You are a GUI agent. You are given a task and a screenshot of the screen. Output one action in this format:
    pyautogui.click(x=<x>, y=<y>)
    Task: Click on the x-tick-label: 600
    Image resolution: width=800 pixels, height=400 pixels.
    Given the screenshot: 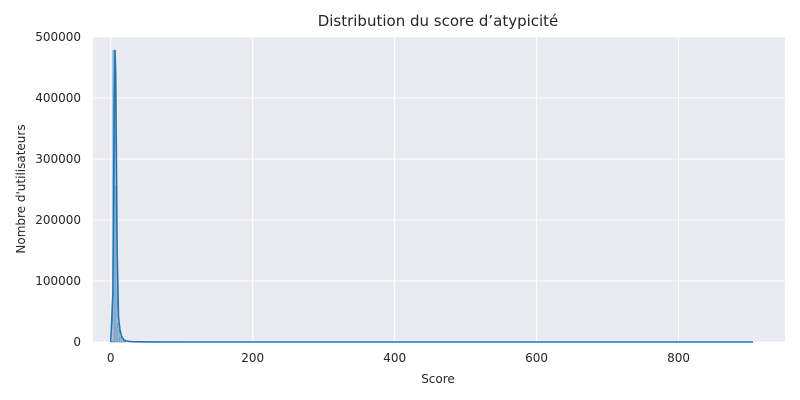 What is the action you would take?
    pyautogui.click(x=536, y=358)
    